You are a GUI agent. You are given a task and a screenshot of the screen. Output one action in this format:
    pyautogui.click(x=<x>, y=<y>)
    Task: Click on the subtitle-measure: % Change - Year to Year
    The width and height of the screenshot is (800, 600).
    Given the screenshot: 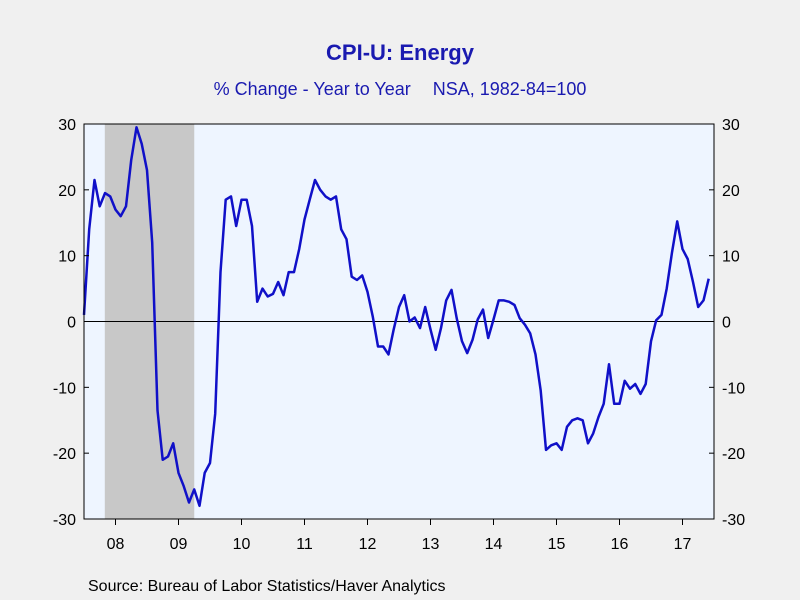 What is the action you would take?
    pyautogui.click(x=312, y=89)
    